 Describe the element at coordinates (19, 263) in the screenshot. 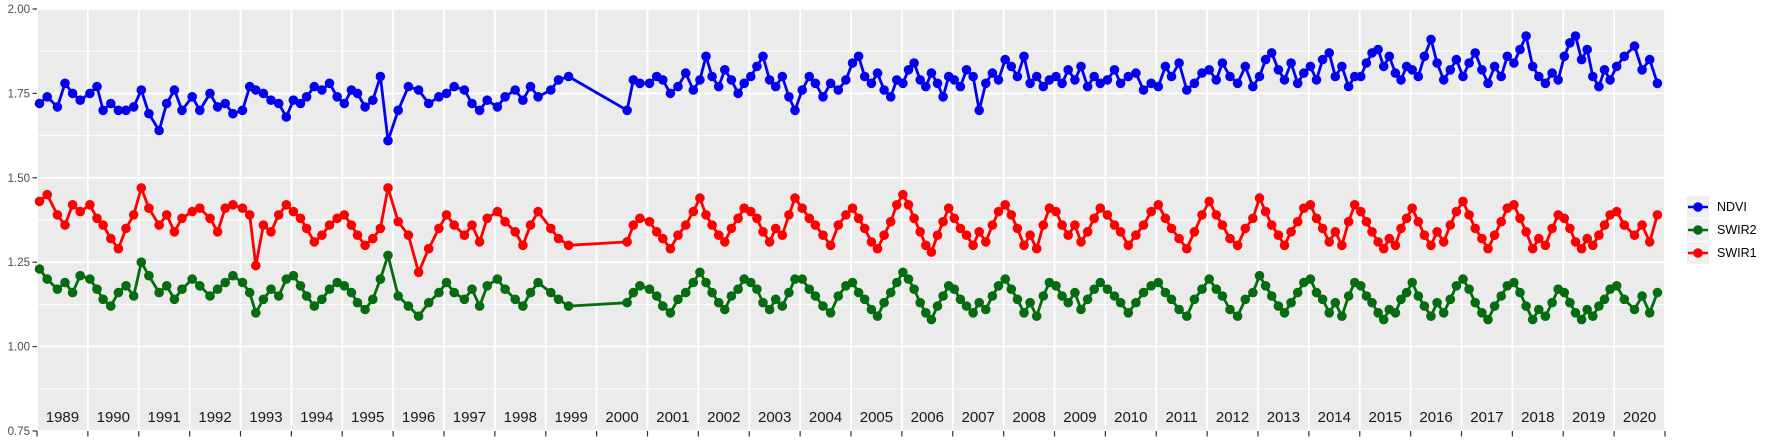

I see `y-tick-label: 1.25` at that location.